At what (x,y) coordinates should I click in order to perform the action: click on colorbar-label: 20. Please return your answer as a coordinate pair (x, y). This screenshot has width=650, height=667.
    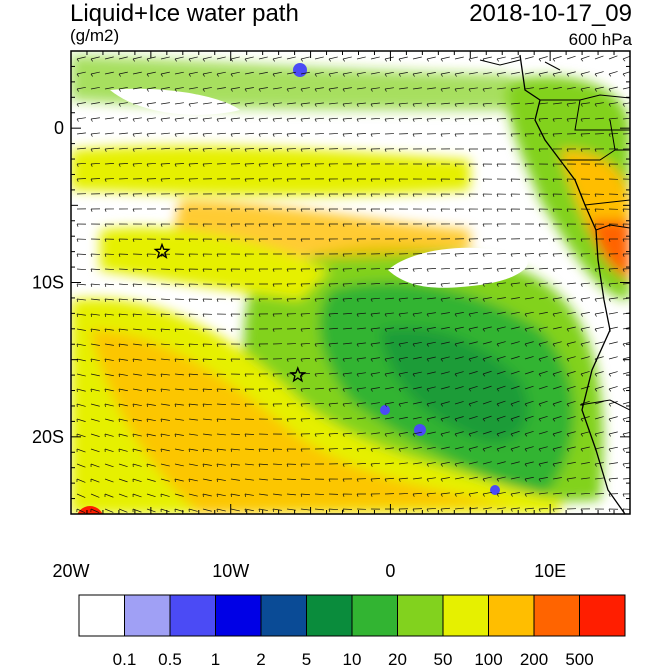
    Looking at the image, I should click on (397, 658).